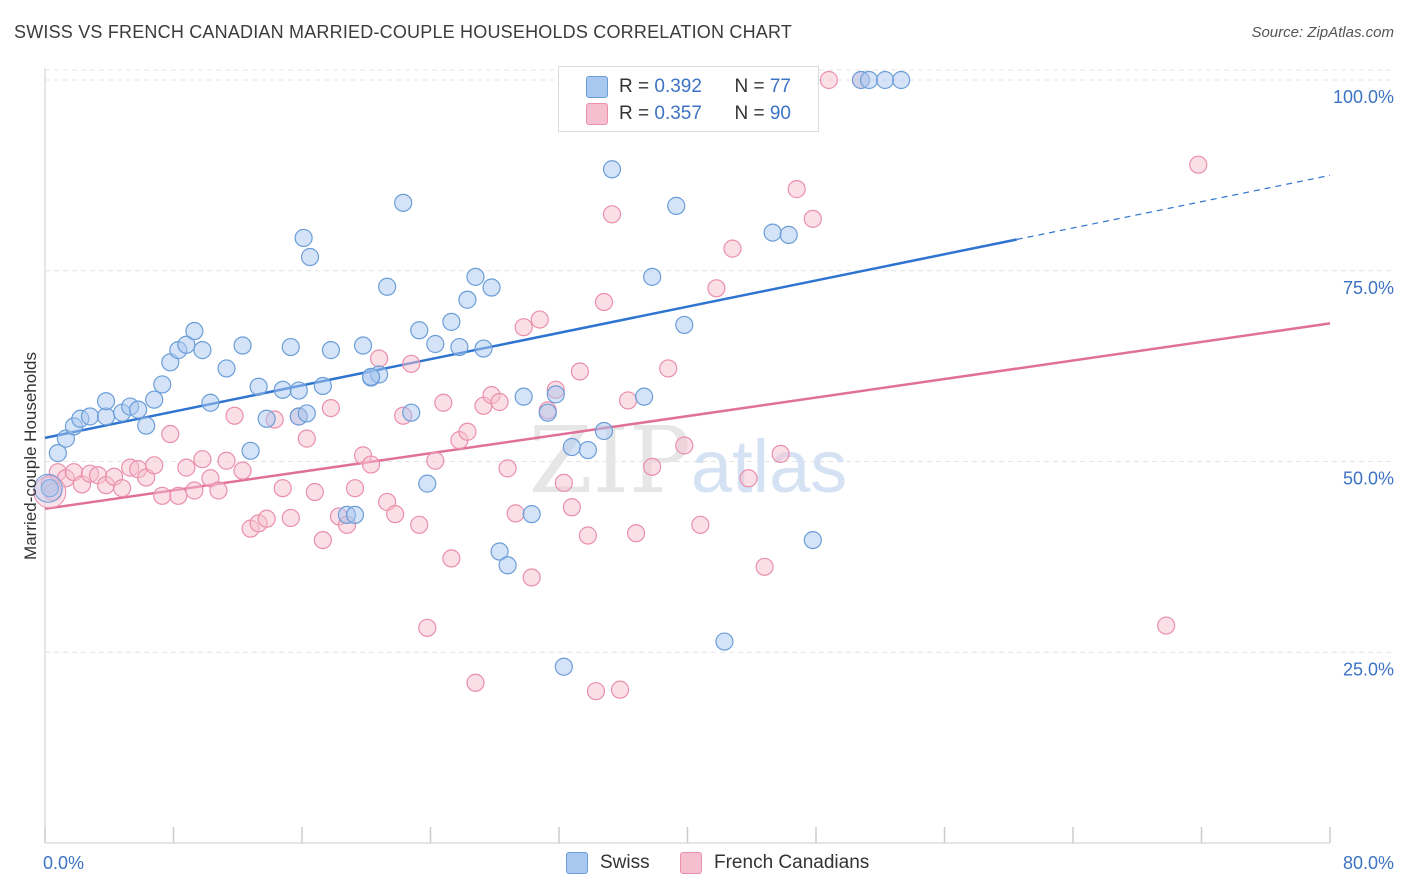  What do you see at coordinates (1322, 32) in the screenshot?
I see `source-credit: Source: ZipAtlas.com` at bounding box center [1322, 32].